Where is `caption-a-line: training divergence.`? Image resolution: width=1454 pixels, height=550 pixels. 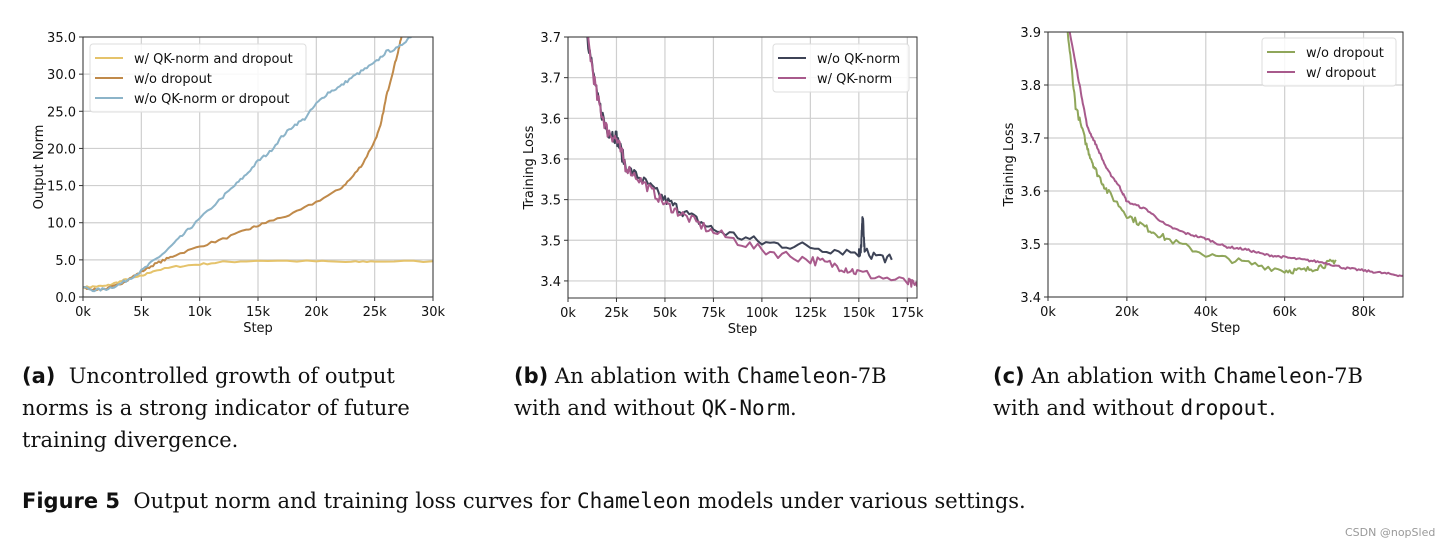
caption-a-line: training divergence. is located at coordinates (130, 440).